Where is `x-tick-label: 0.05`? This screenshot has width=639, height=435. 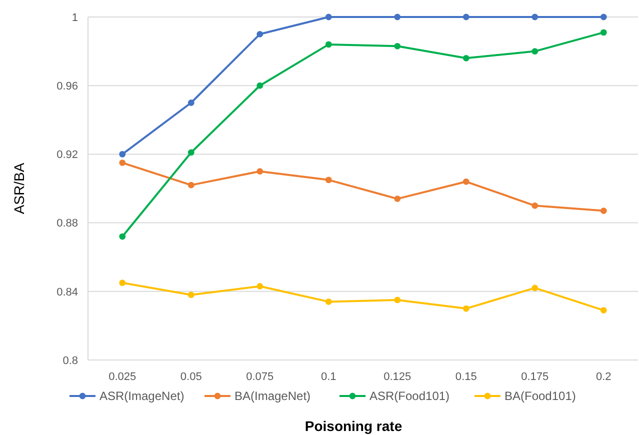 x-tick-label: 0.05 is located at coordinates (191, 377).